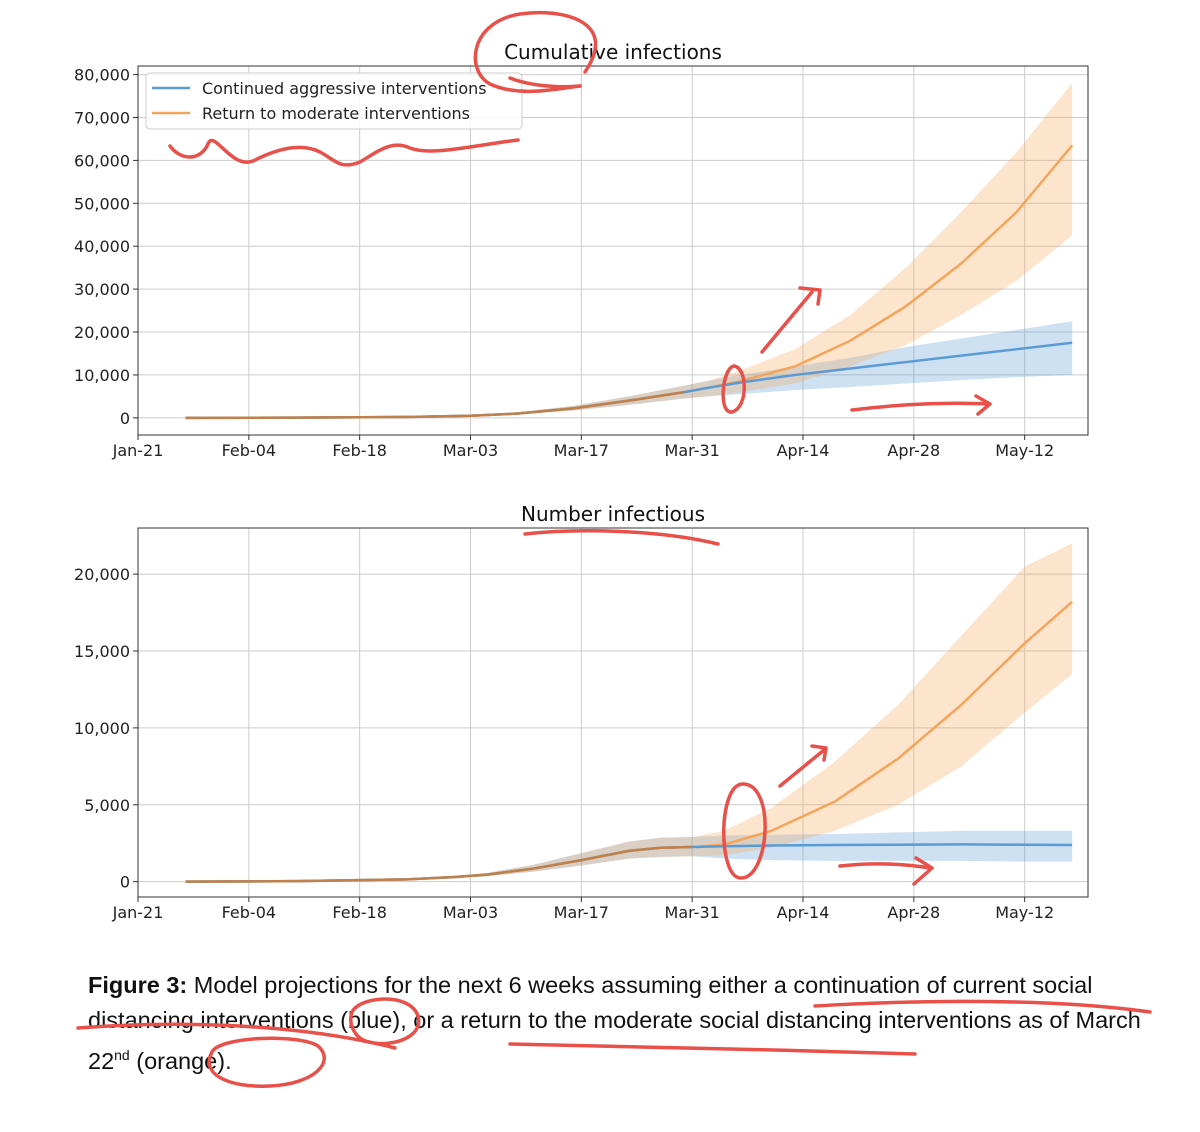 The image size is (1200, 1132). Describe the element at coordinates (107, 805) in the screenshot. I see `y-tick-label: 5,000` at that location.